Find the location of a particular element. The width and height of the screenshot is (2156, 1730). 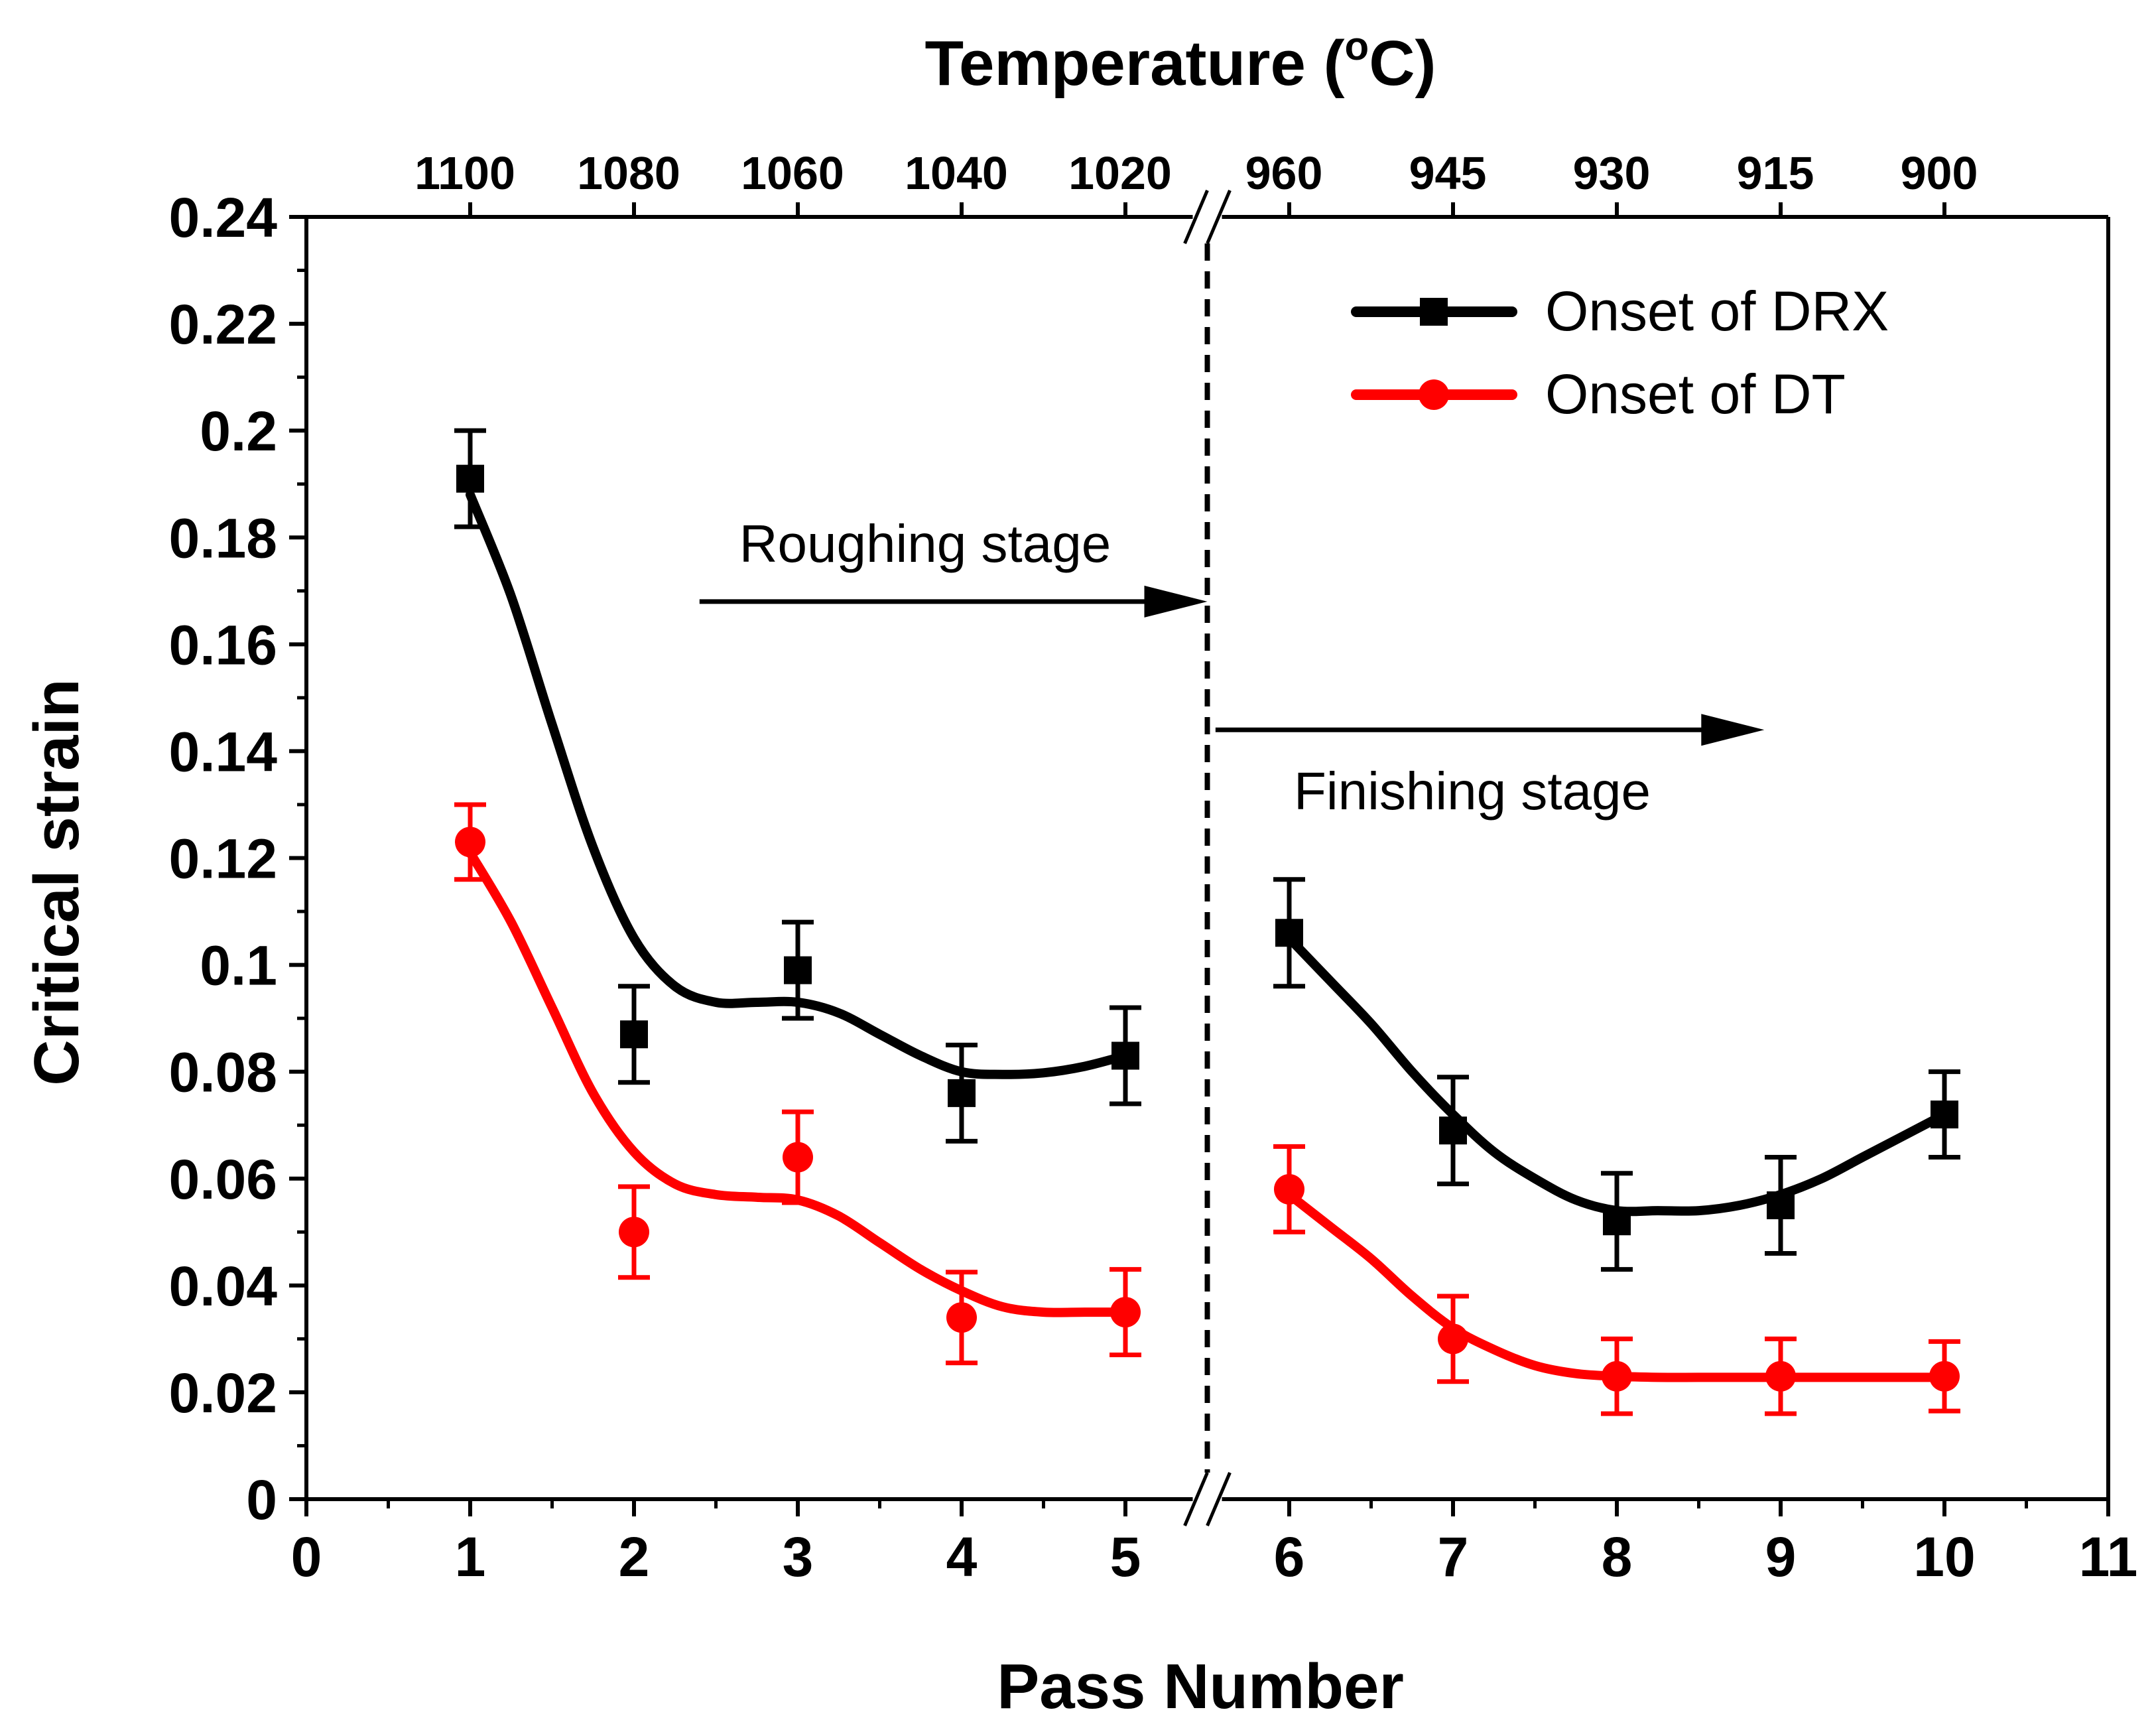

x-tick-label: 11 is located at coordinates (2108, 1557).